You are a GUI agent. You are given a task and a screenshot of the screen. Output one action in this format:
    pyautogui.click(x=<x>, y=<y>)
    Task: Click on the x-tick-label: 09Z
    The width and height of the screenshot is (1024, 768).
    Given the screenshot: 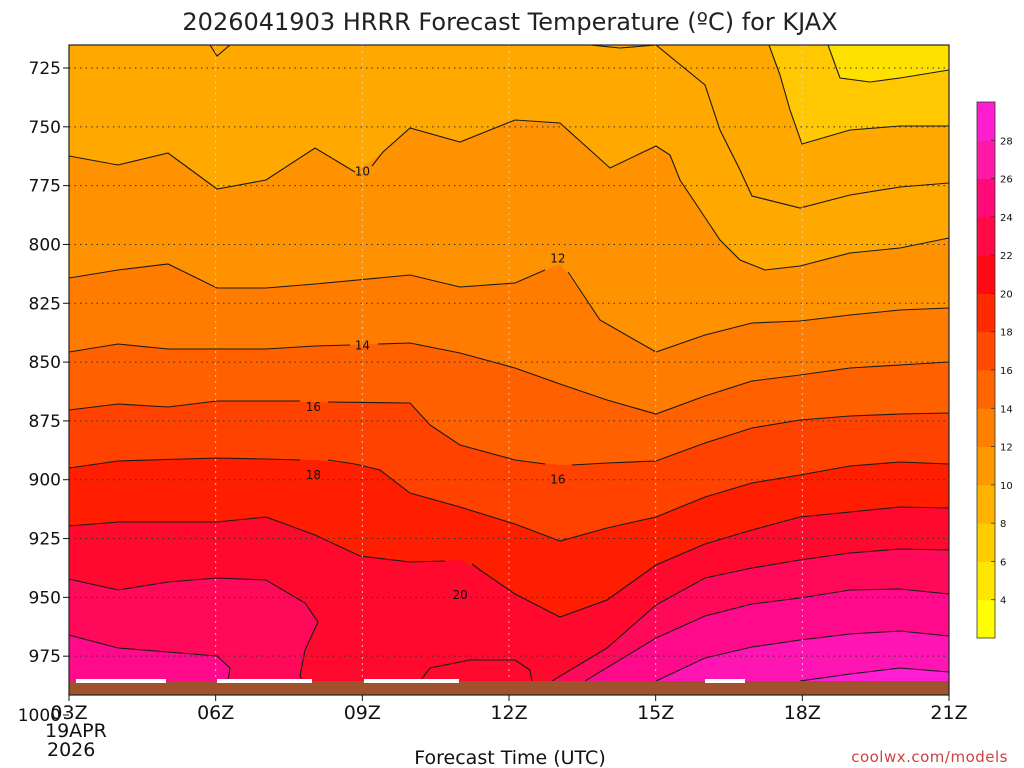 What is the action you would take?
    pyautogui.click(x=362, y=713)
    